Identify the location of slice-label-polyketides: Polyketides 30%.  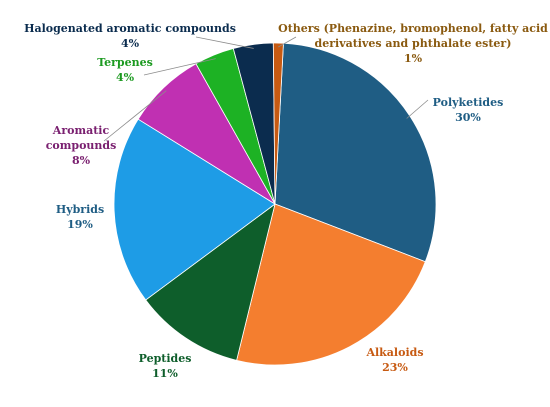
(468, 110).